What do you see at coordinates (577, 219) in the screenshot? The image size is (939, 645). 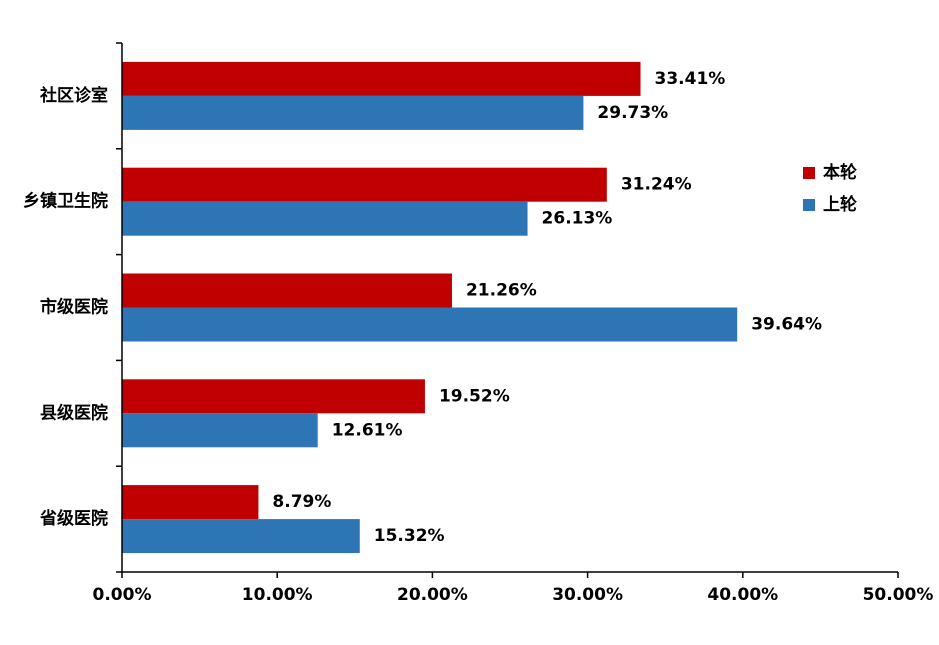 I see `data-label-previous-1: 26.13%` at bounding box center [577, 219].